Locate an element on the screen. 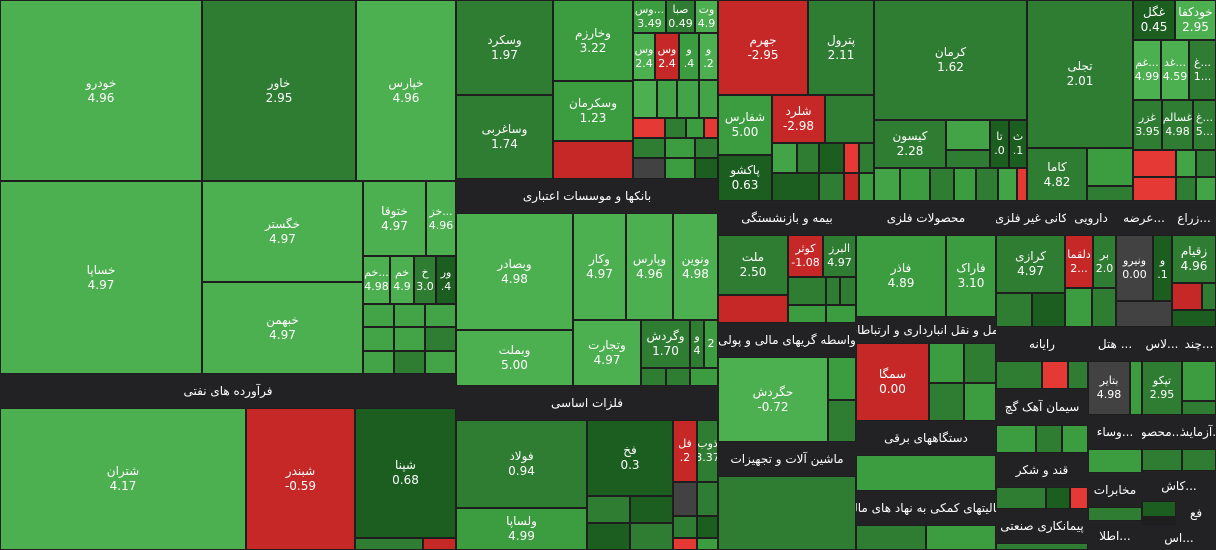 This screenshot has height=550, width=1216. tile-fal: ذوب3.37 is located at coordinates (707, 451).